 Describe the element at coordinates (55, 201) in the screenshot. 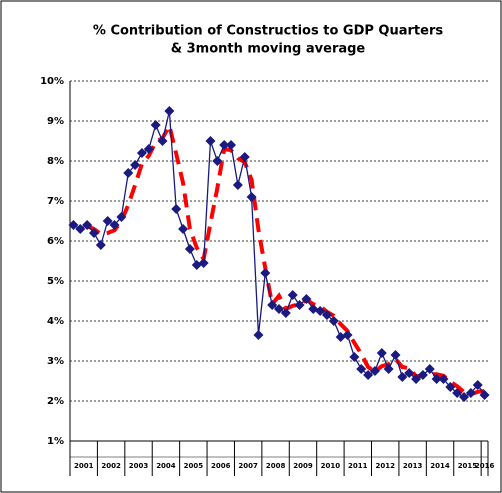

I see `y-tick-label: 7%` at that location.